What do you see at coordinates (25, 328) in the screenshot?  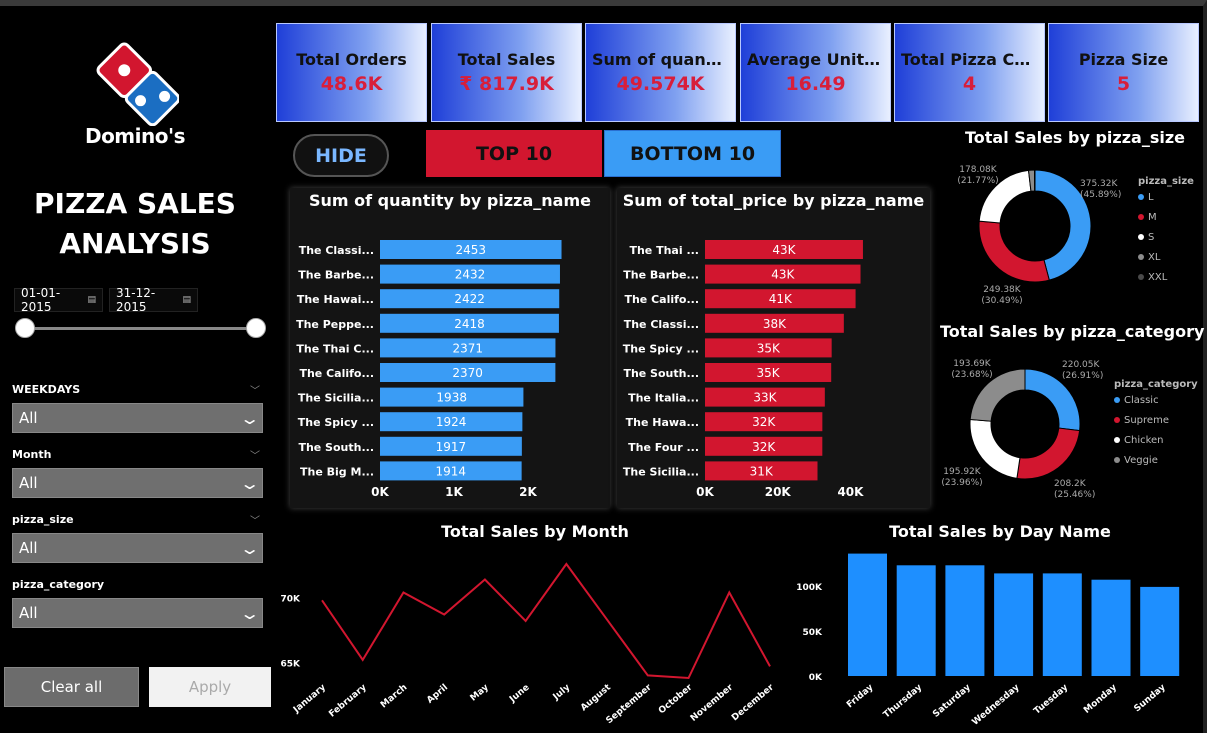 I see `date-slider-start-handle` at bounding box center [25, 328].